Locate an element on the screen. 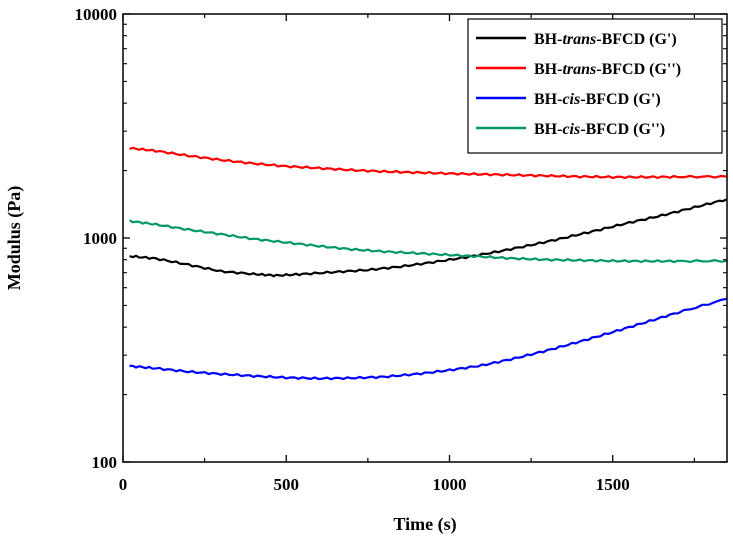  x-tick-label: 1500 is located at coordinates (613, 484).